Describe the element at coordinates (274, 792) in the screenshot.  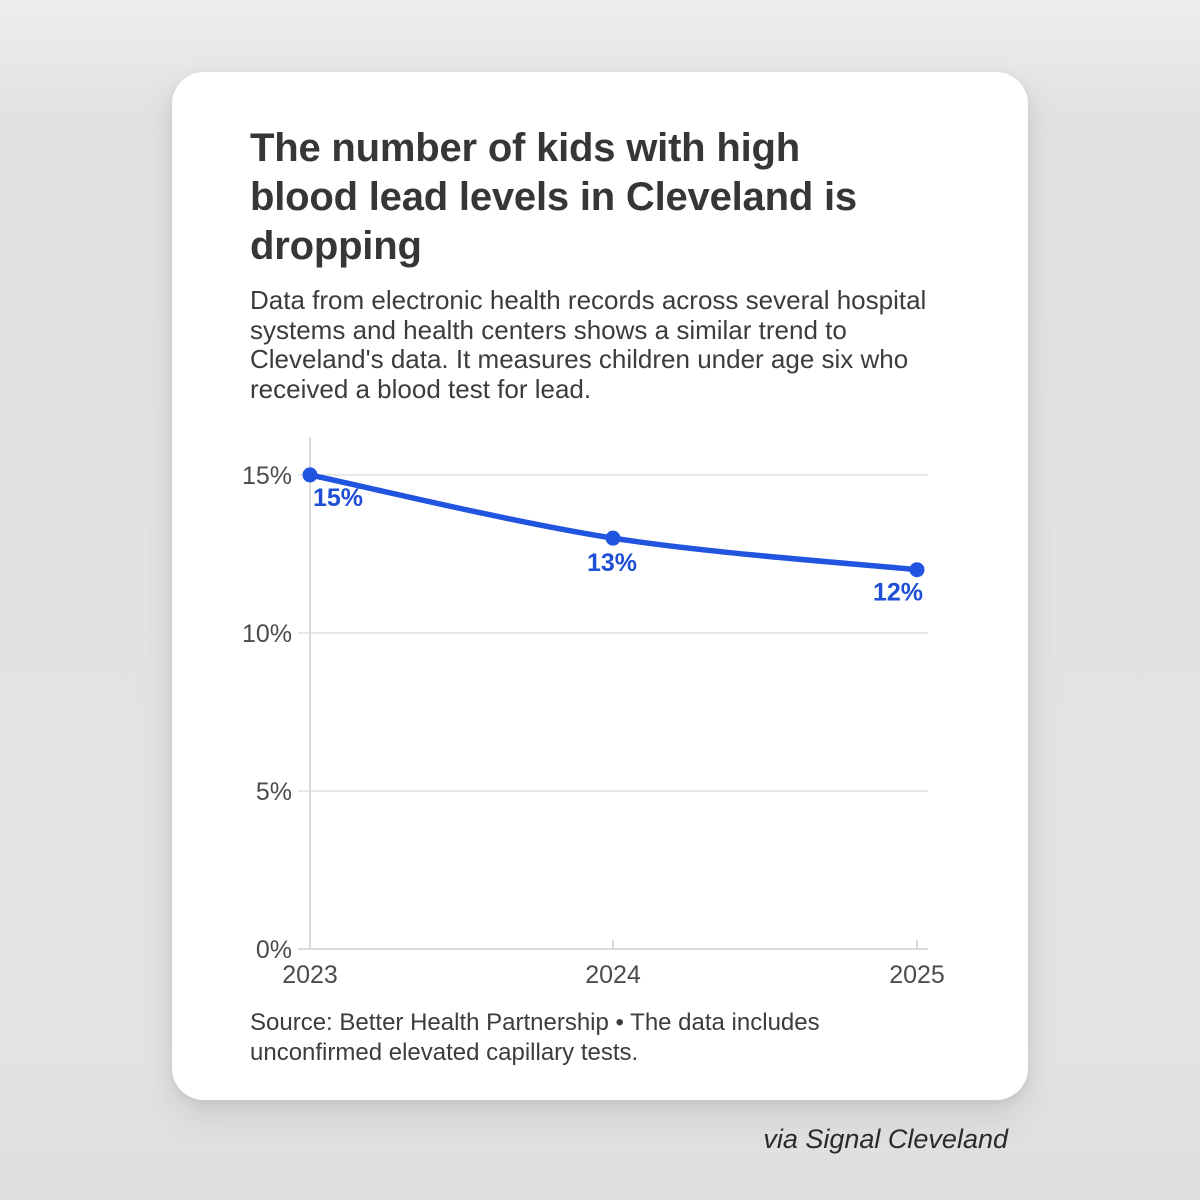
I see `y-tick-label: 5%` at that location.